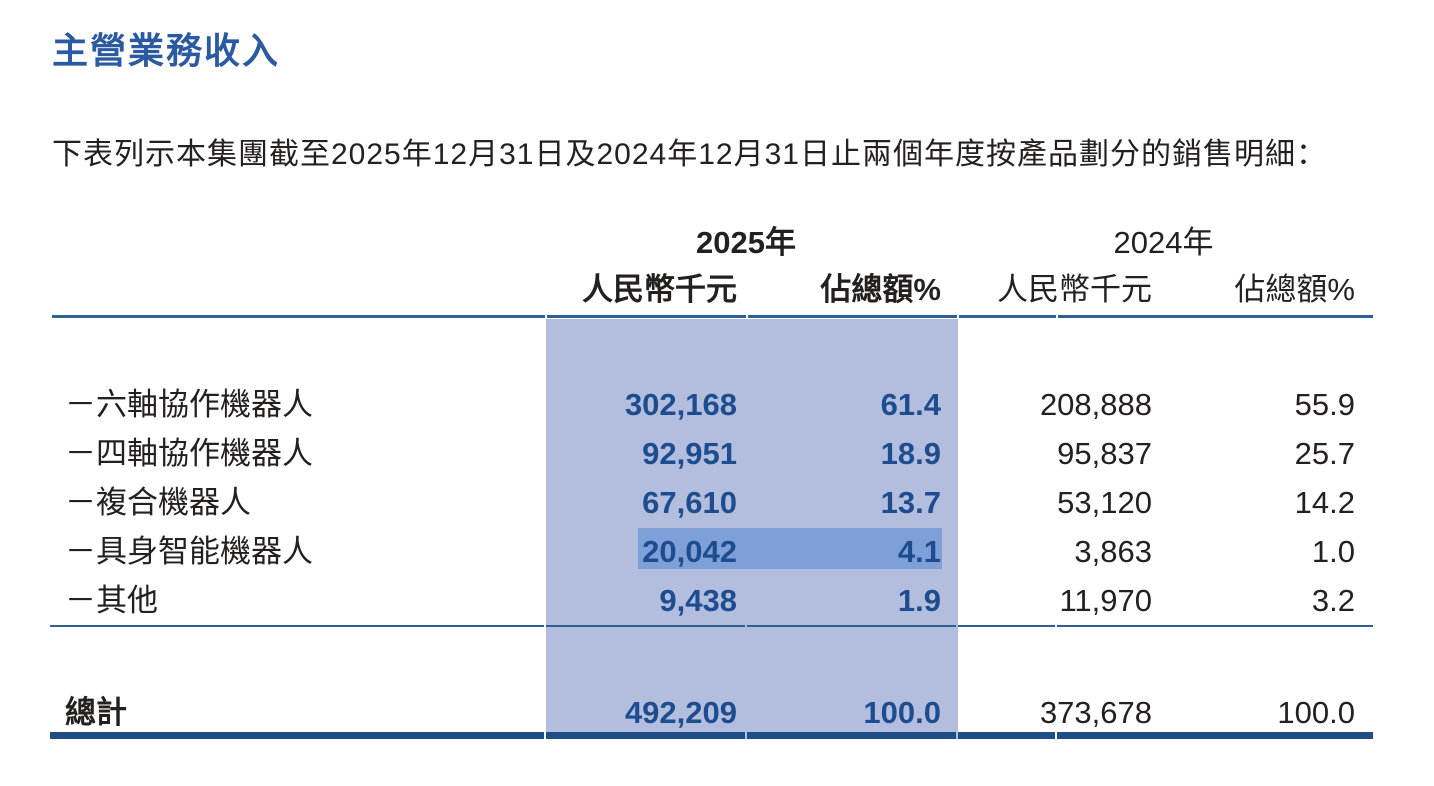 The height and width of the screenshot is (786, 1434). I want to click on amount-2025: 20,042, so click(689, 551).